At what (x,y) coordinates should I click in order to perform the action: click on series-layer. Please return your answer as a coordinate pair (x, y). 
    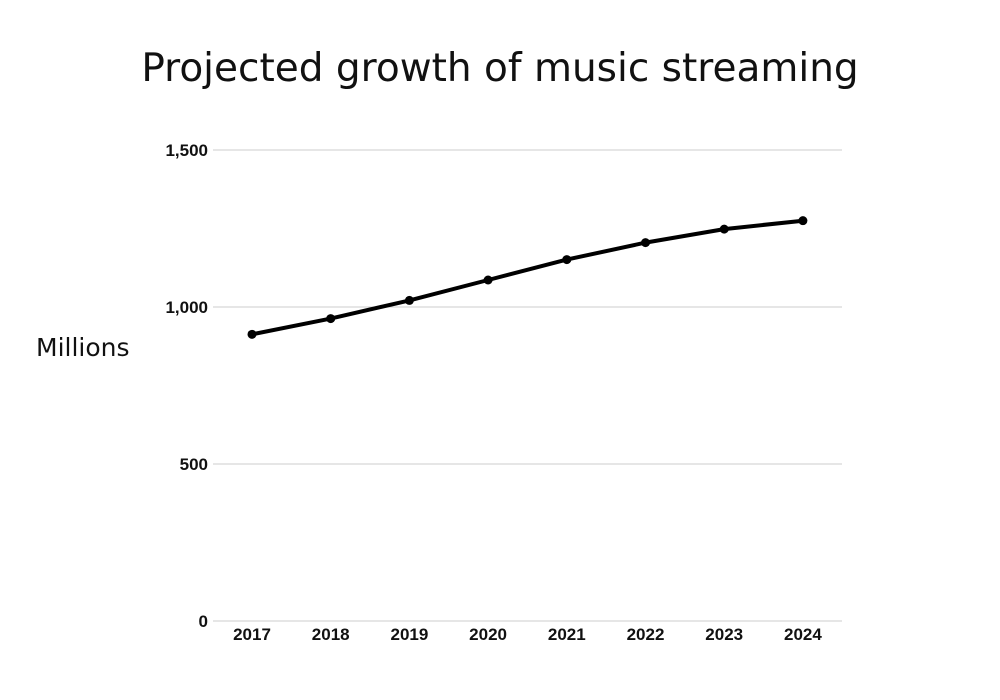
    Looking at the image, I should click on (527, 277).